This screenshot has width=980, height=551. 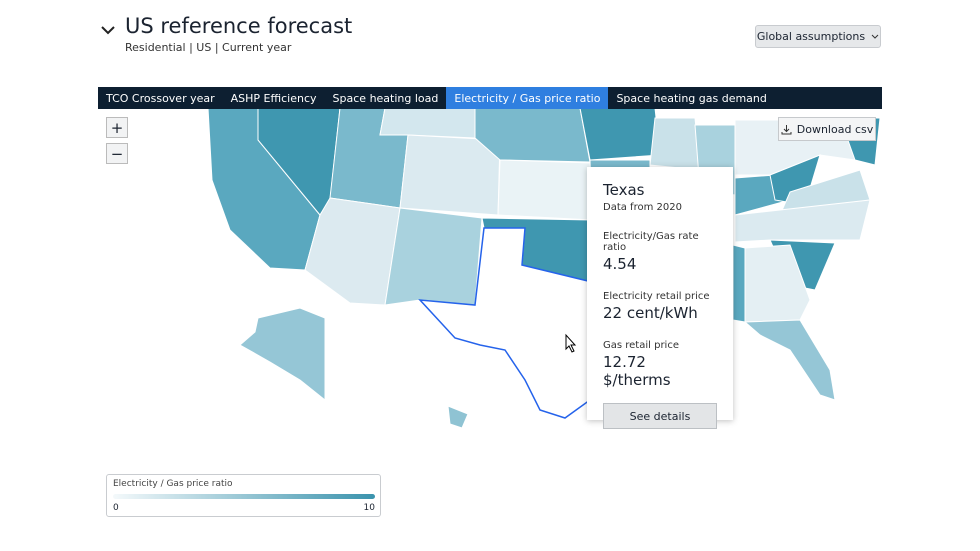 I want to click on legend-gradient, so click(x=244, y=496).